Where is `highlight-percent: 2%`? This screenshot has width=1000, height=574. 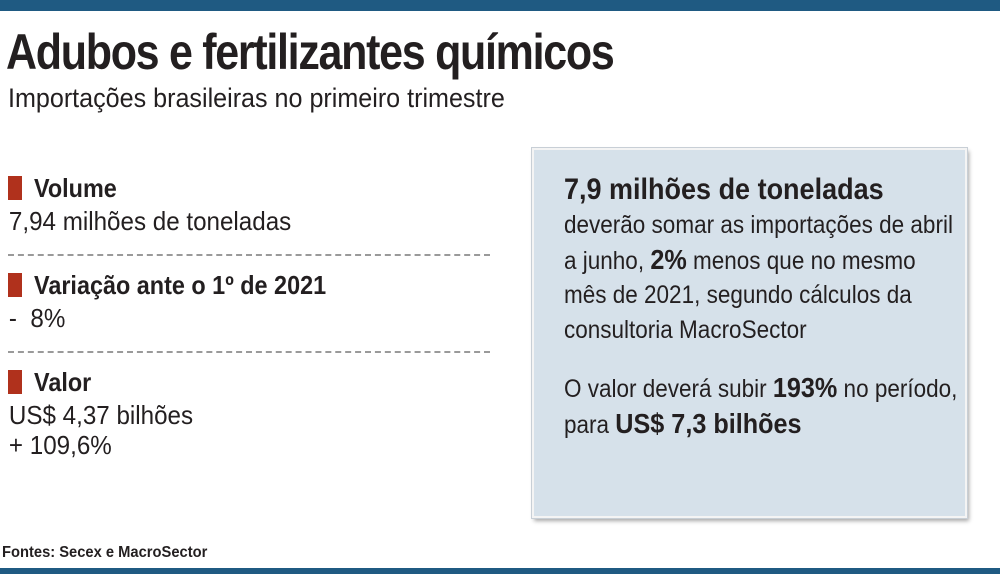 highlight-percent: 2% is located at coordinates (668, 259).